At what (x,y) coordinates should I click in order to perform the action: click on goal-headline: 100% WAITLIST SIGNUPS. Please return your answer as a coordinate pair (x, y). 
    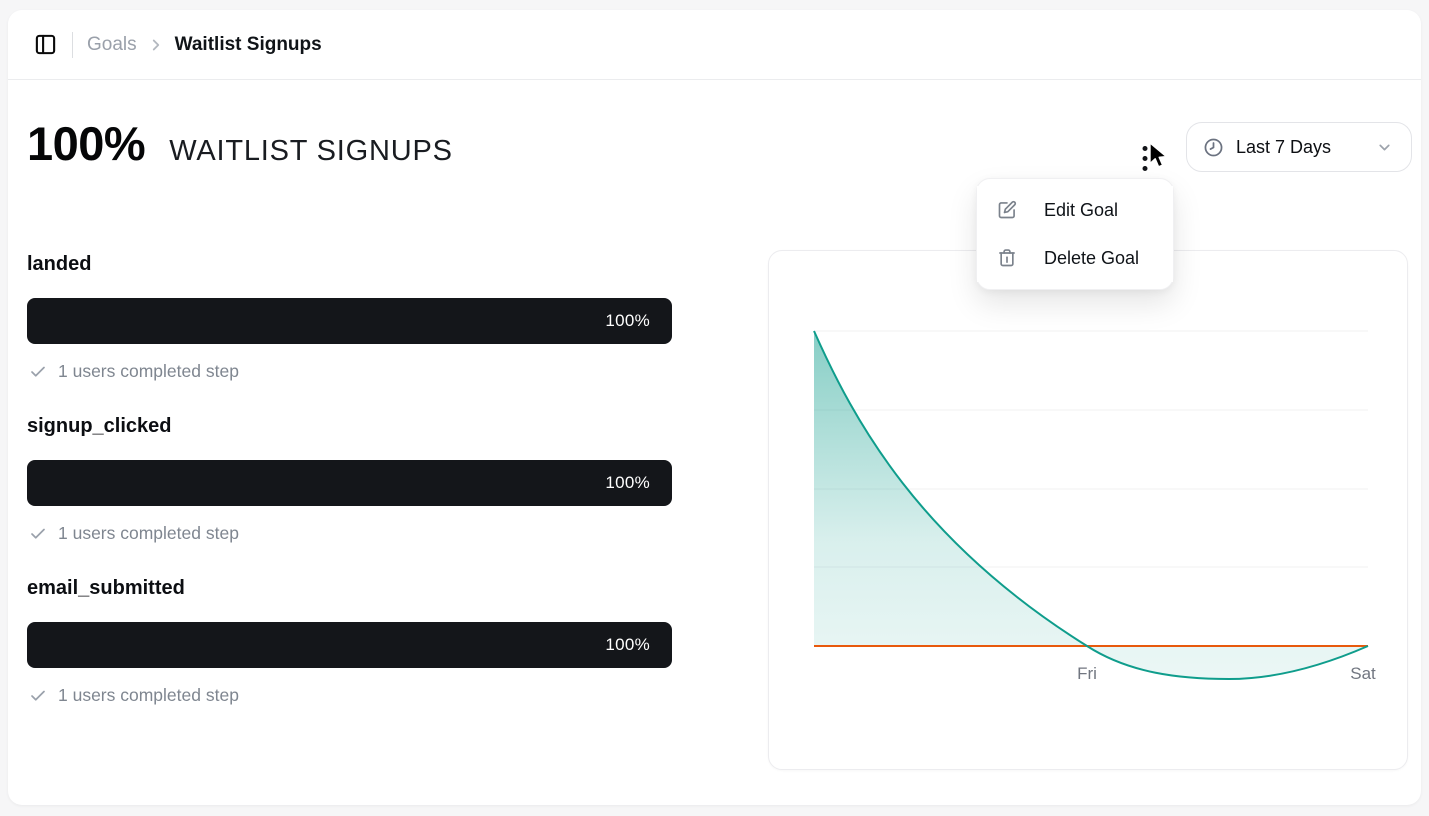
    Looking at the image, I should click on (240, 143).